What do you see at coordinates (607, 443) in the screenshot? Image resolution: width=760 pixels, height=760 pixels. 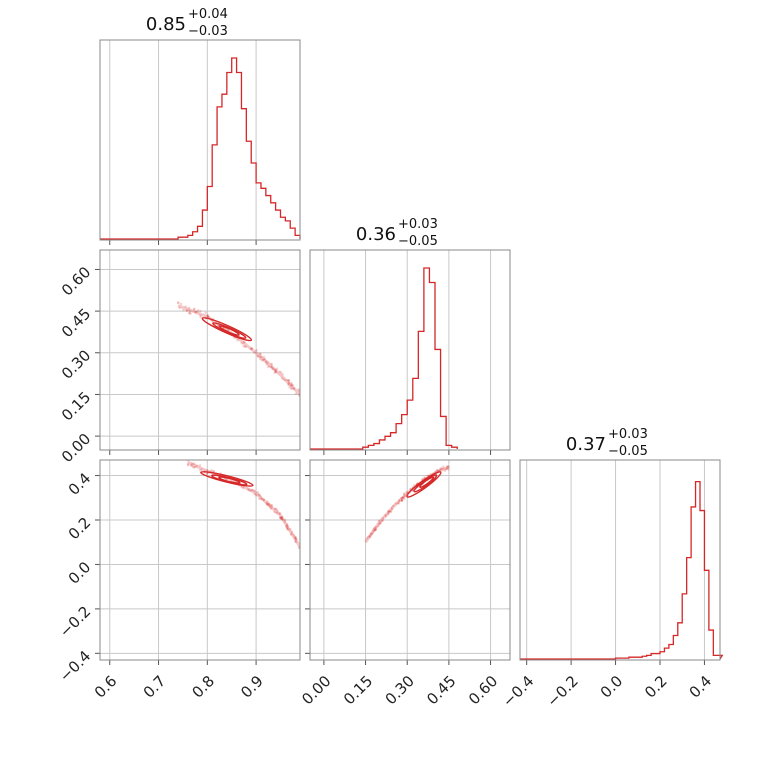 I see `param-title-3: 0.37 +0.03 −0.05` at bounding box center [607, 443].